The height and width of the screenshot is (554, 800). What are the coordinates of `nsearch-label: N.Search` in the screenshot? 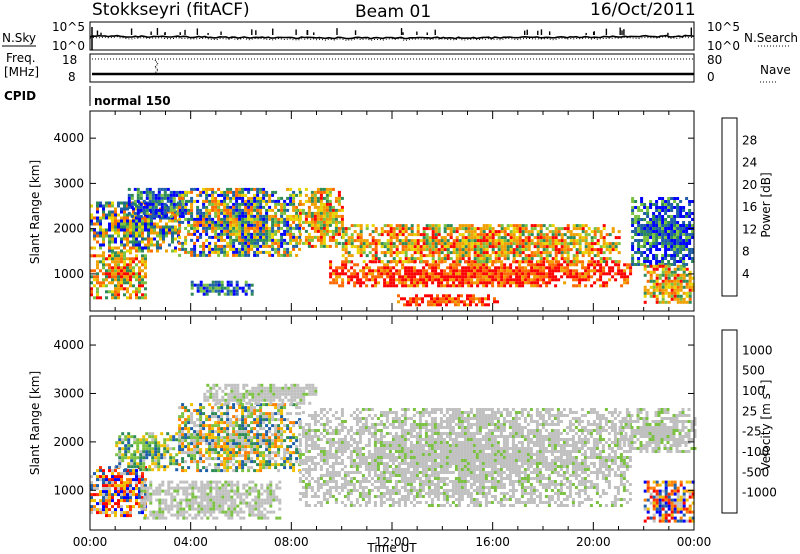 It's located at (771, 38).